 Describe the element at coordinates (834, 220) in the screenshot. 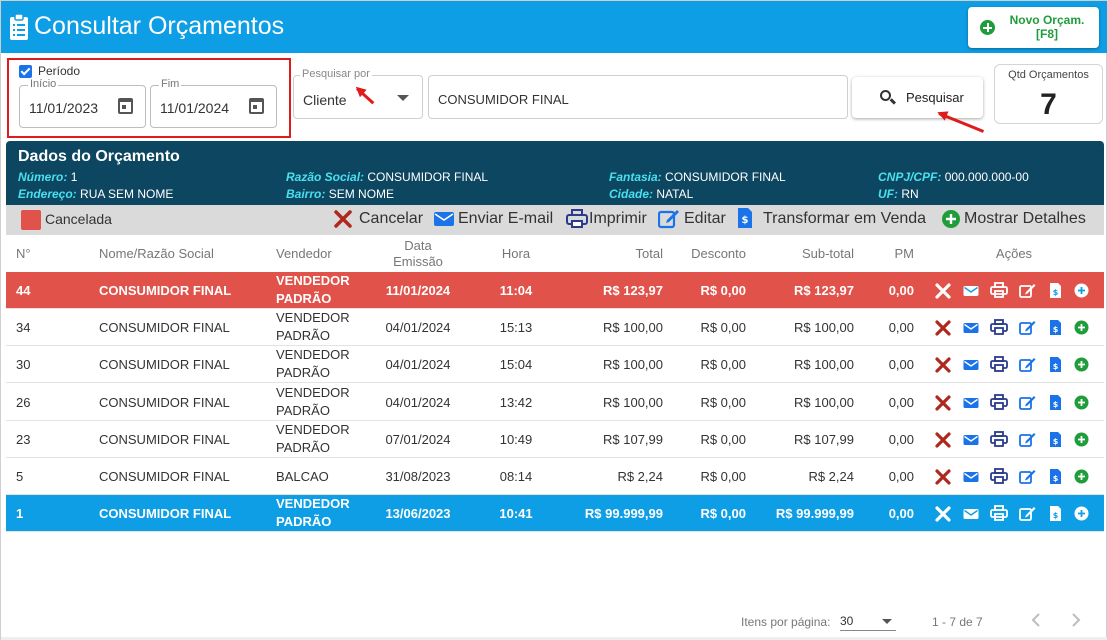

I see `transformar-venda-button: $ Transformar em Venda` at that location.